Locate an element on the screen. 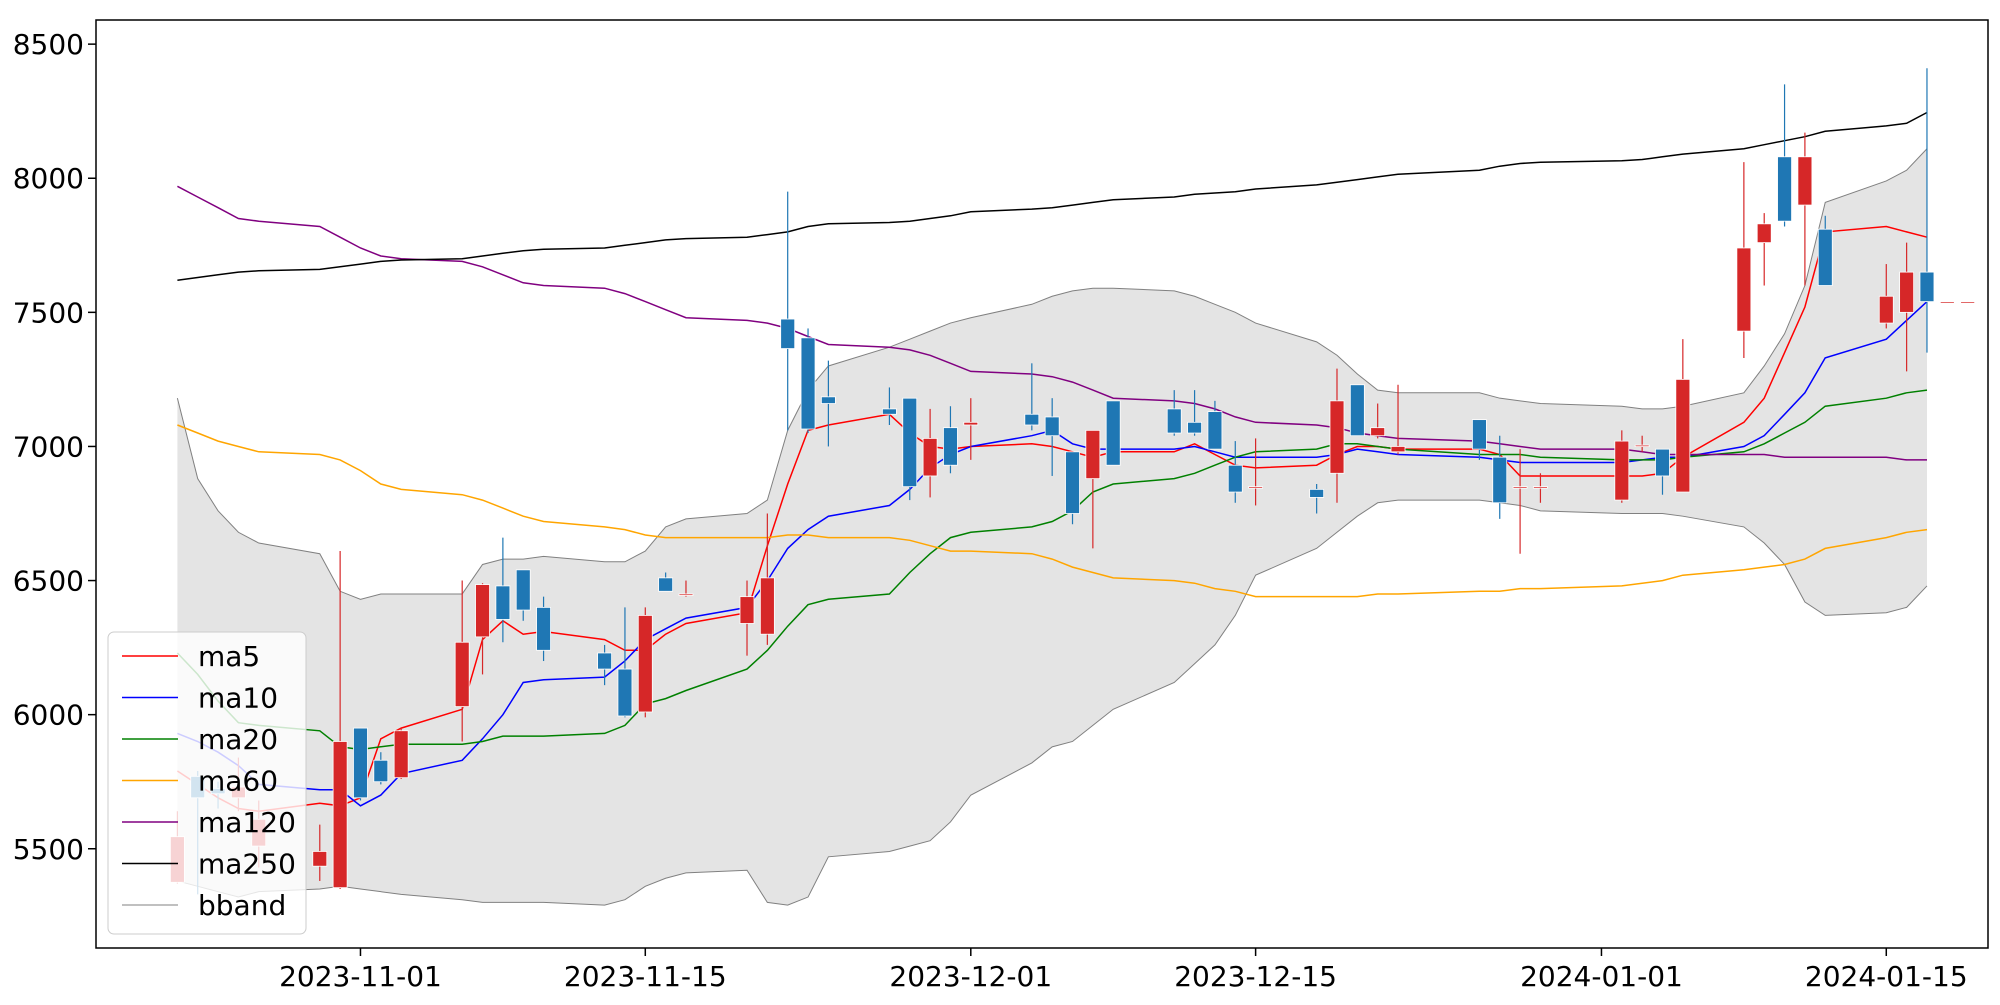 This screenshot has height=1005, width=2000. y-tick-label: 8500 is located at coordinates (48, 44).